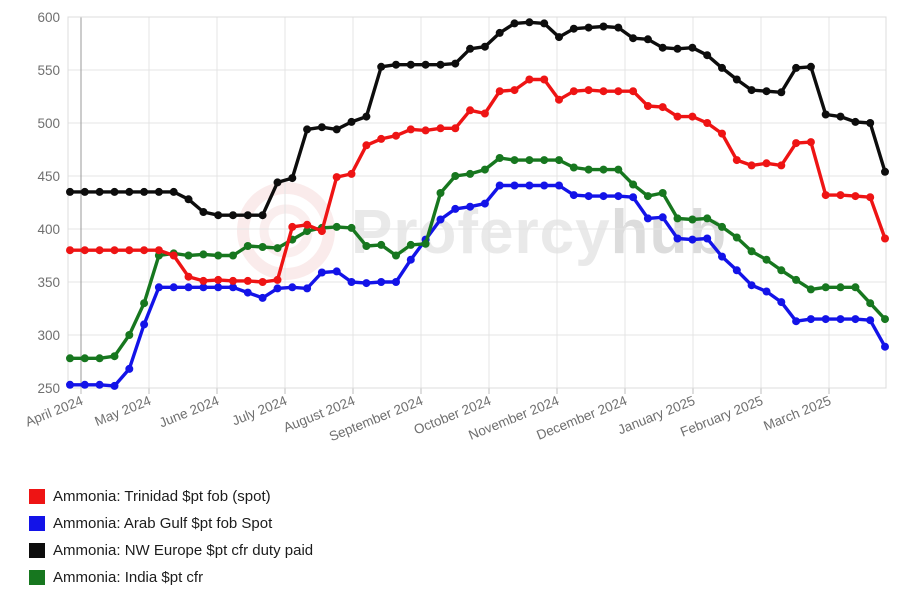 This screenshot has height=591, width=904. Describe the element at coordinates (48, 335) in the screenshot. I see `y-axis-tick-label: 300` at that location.